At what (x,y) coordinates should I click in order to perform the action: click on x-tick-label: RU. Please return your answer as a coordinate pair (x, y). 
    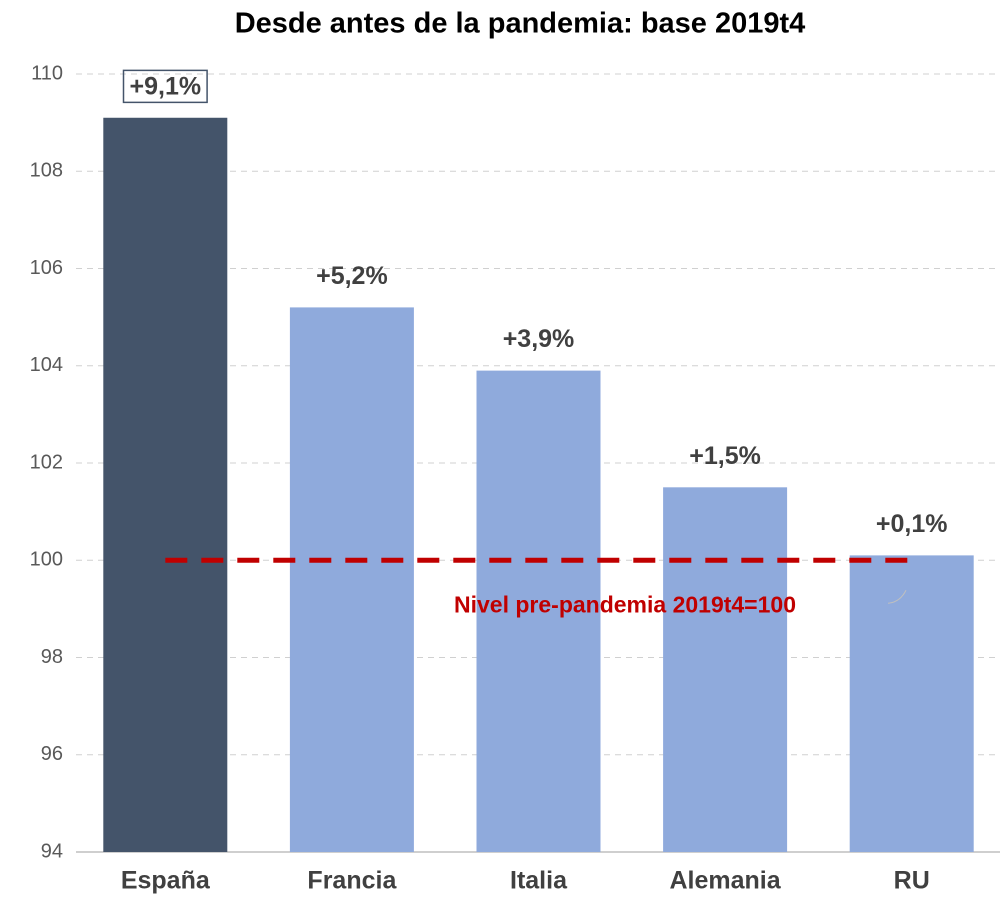
    Looking at the image, I should click on (912, 881).